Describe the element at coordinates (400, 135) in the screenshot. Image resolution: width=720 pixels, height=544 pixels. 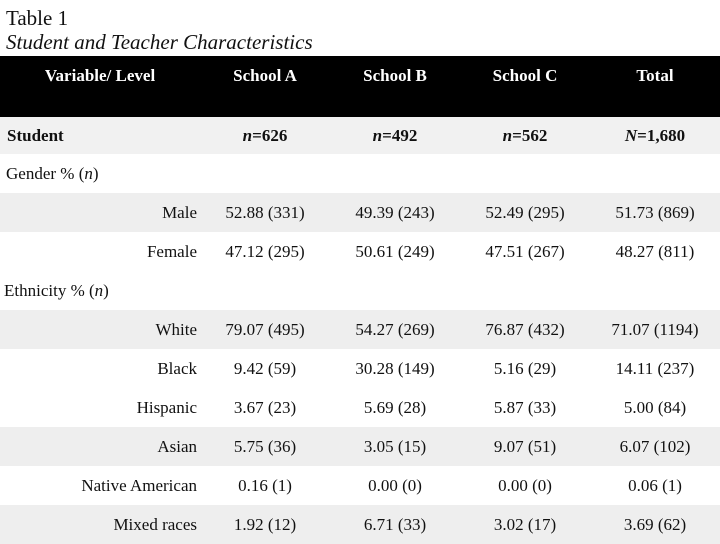
I see `n-value: =492` at that location.